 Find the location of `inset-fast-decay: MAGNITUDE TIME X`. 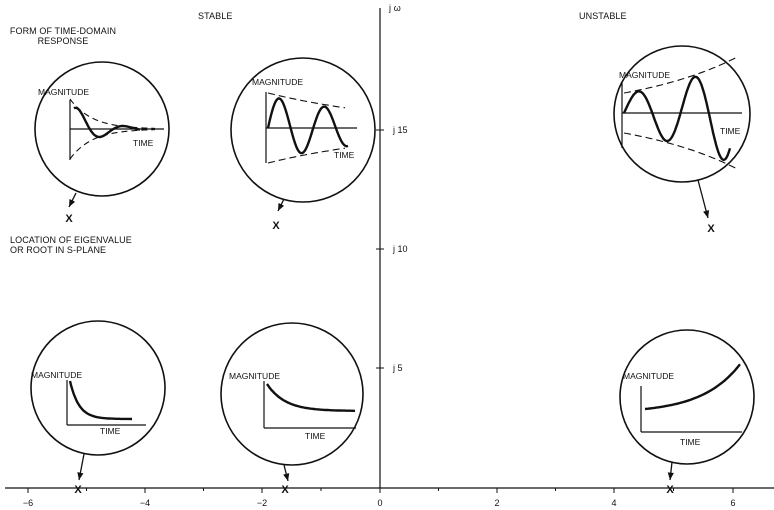

inset-fast-decay: MAGNITUDE TIME X is located at coordinates (98, 408).